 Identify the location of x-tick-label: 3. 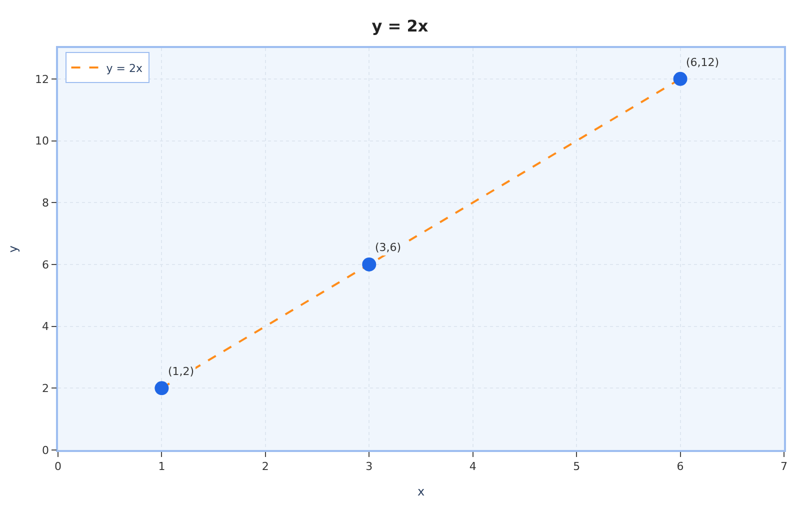
(369, 466).